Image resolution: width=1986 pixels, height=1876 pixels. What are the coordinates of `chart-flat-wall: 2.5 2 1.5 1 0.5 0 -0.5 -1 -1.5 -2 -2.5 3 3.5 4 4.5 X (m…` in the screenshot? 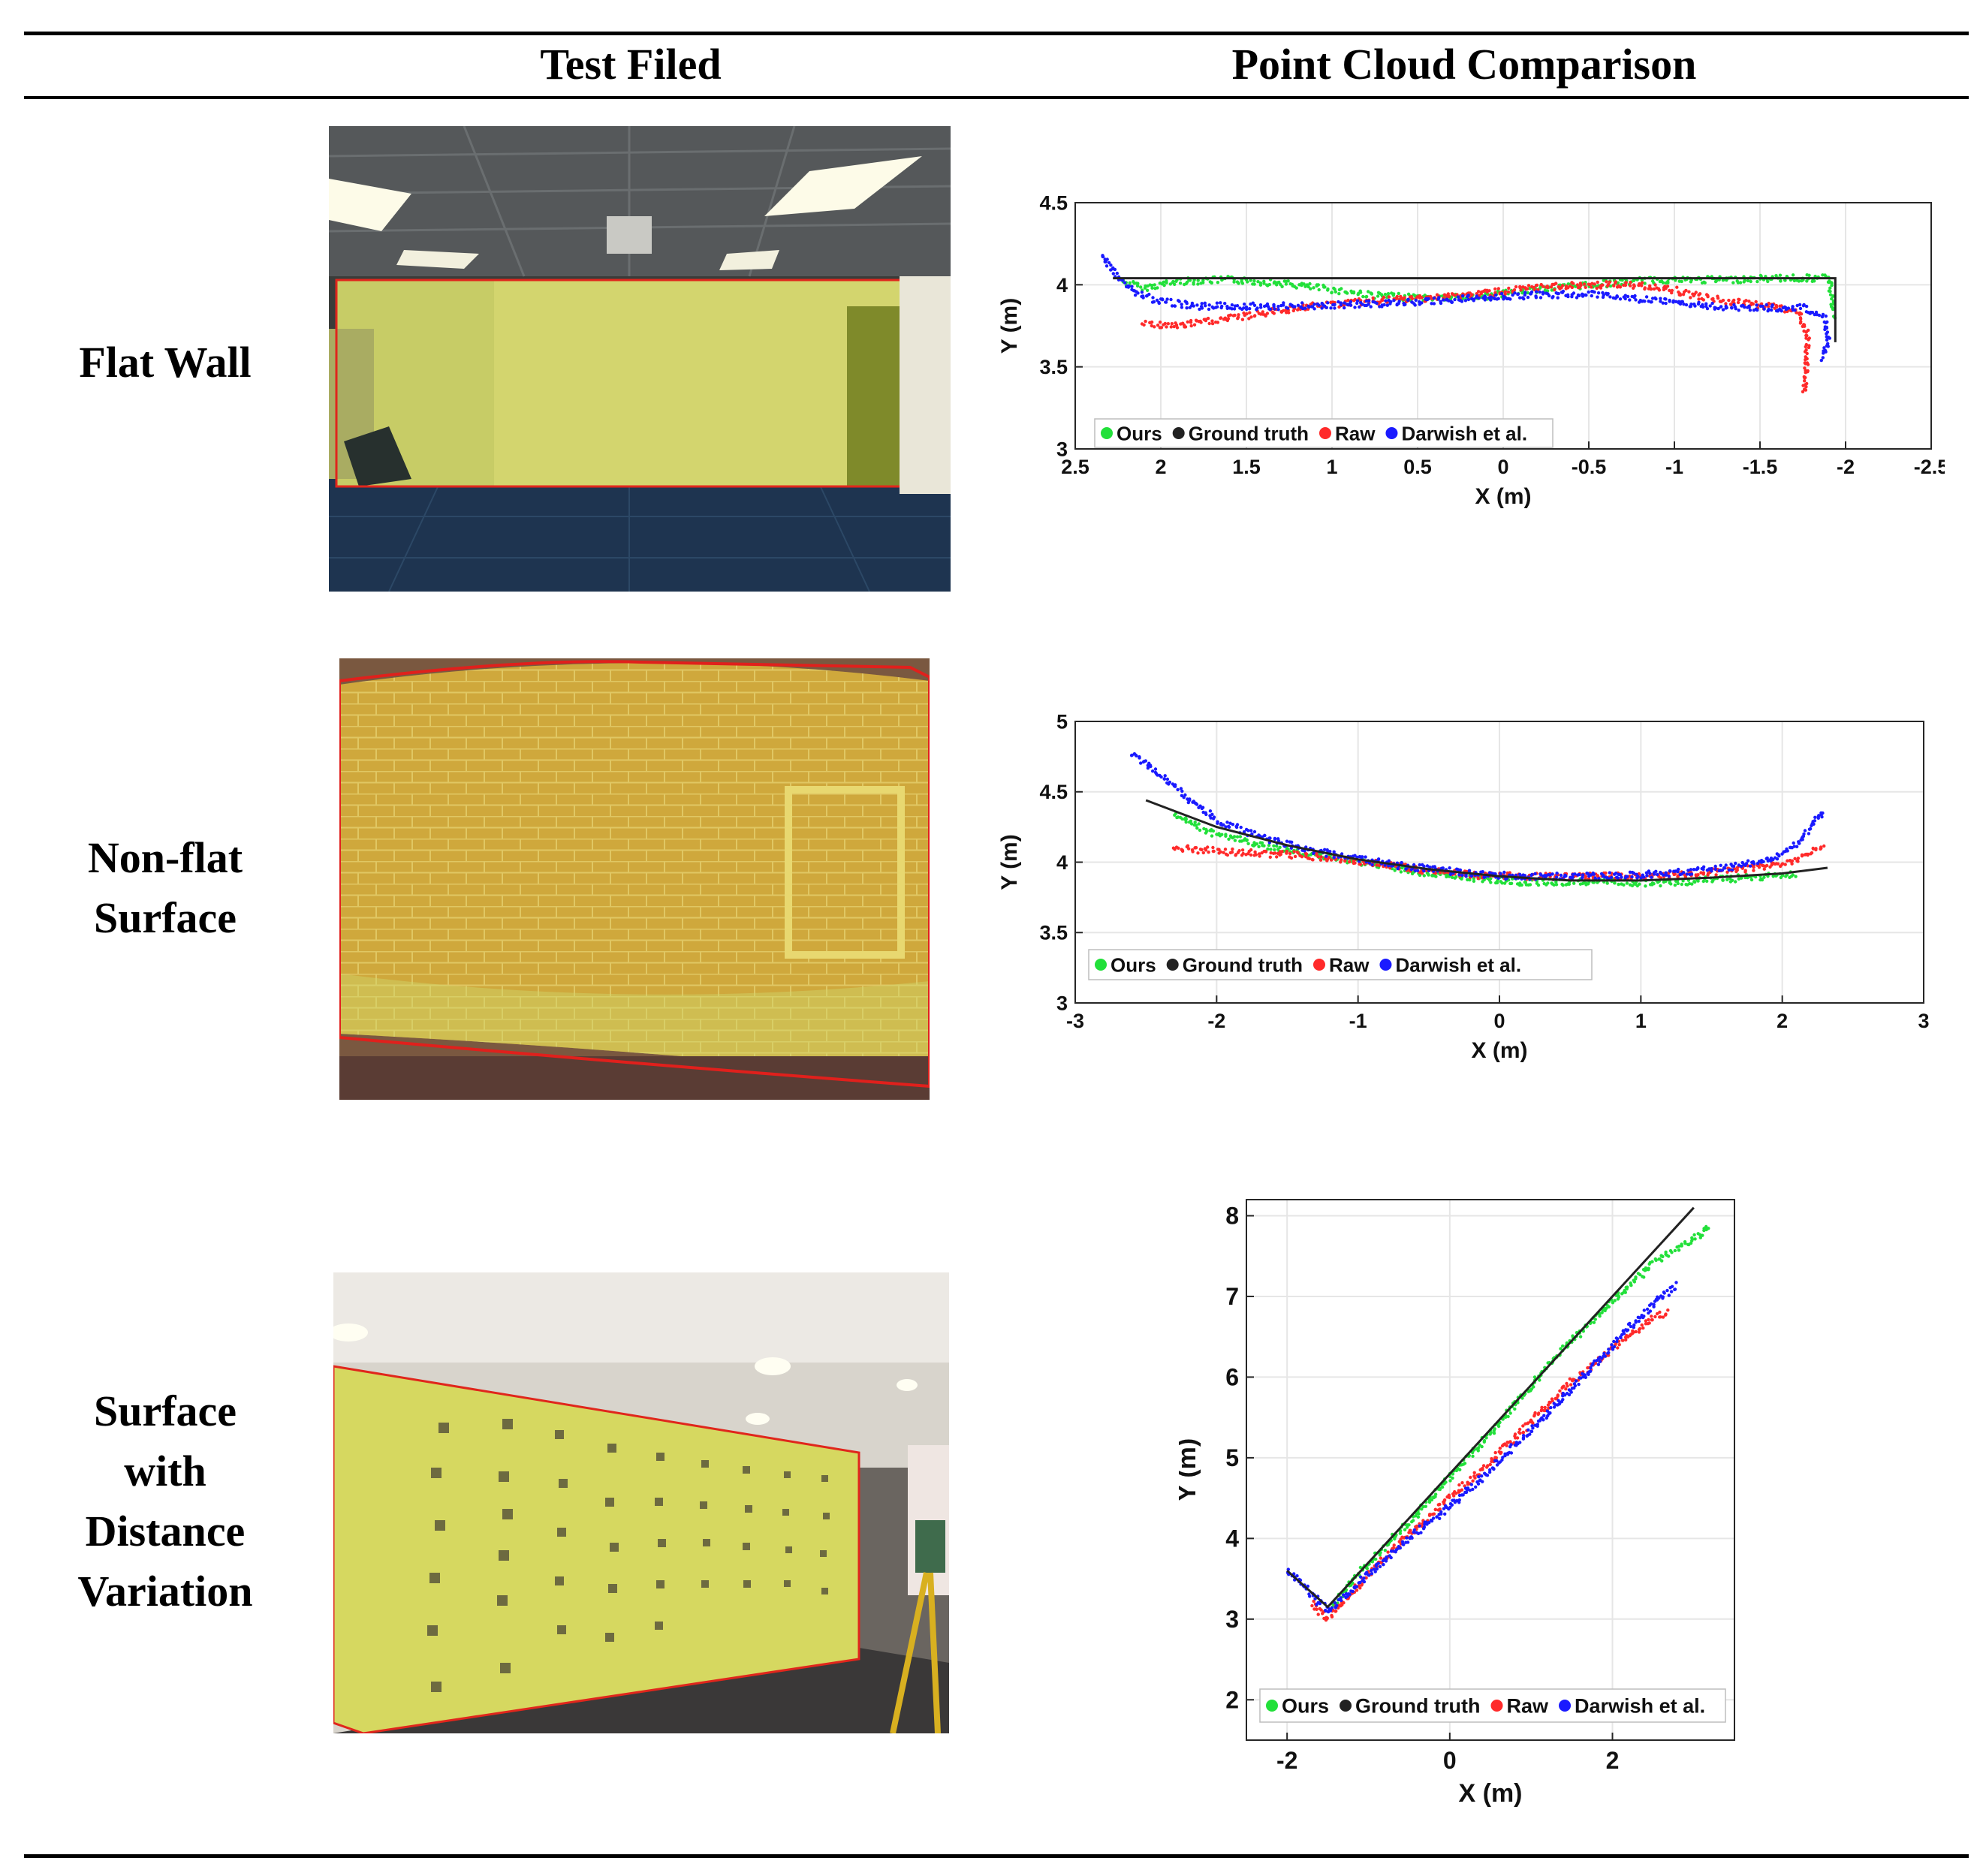 It's located at (1468, 356).